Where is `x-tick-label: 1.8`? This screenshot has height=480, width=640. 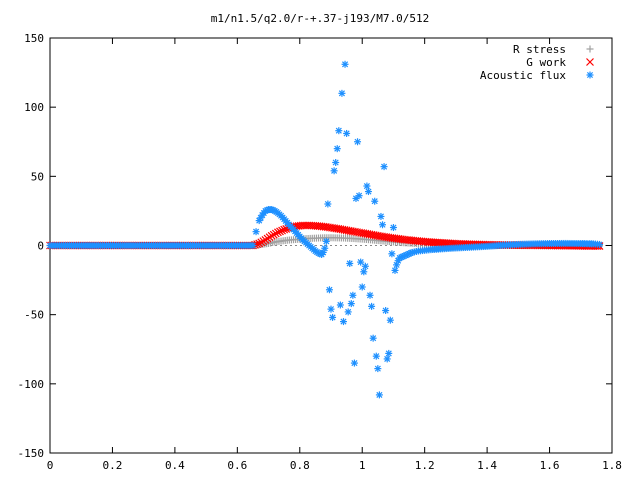 x-tick-label: 1.8 is located at coordinates (612, 465).